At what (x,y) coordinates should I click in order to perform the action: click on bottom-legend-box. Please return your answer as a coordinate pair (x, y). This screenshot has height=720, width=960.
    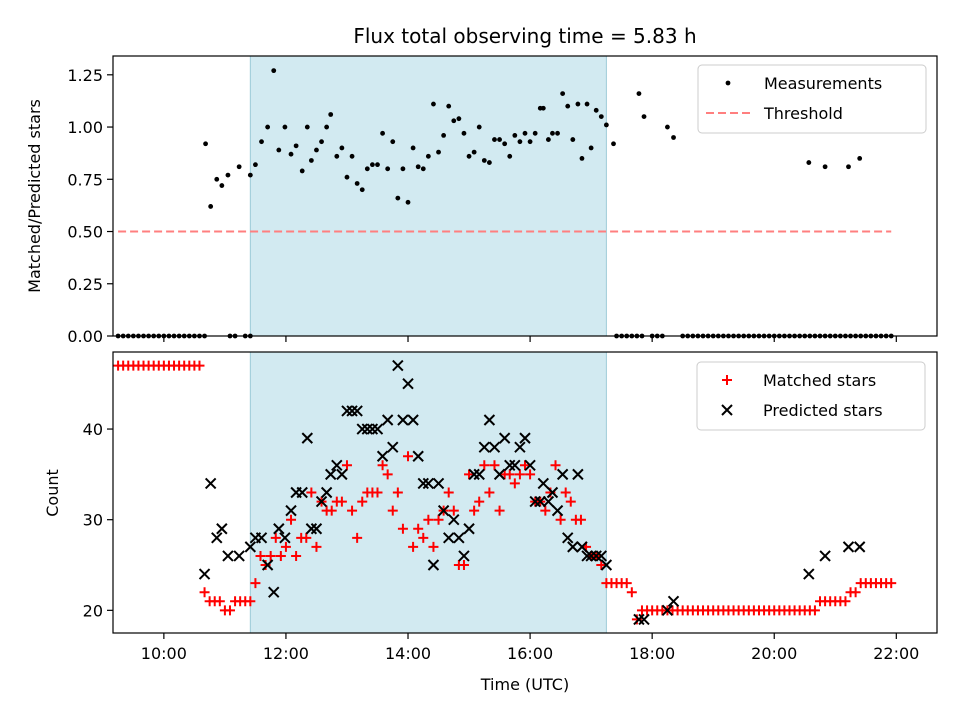
    Looking at the image, I should click on (811, 396).